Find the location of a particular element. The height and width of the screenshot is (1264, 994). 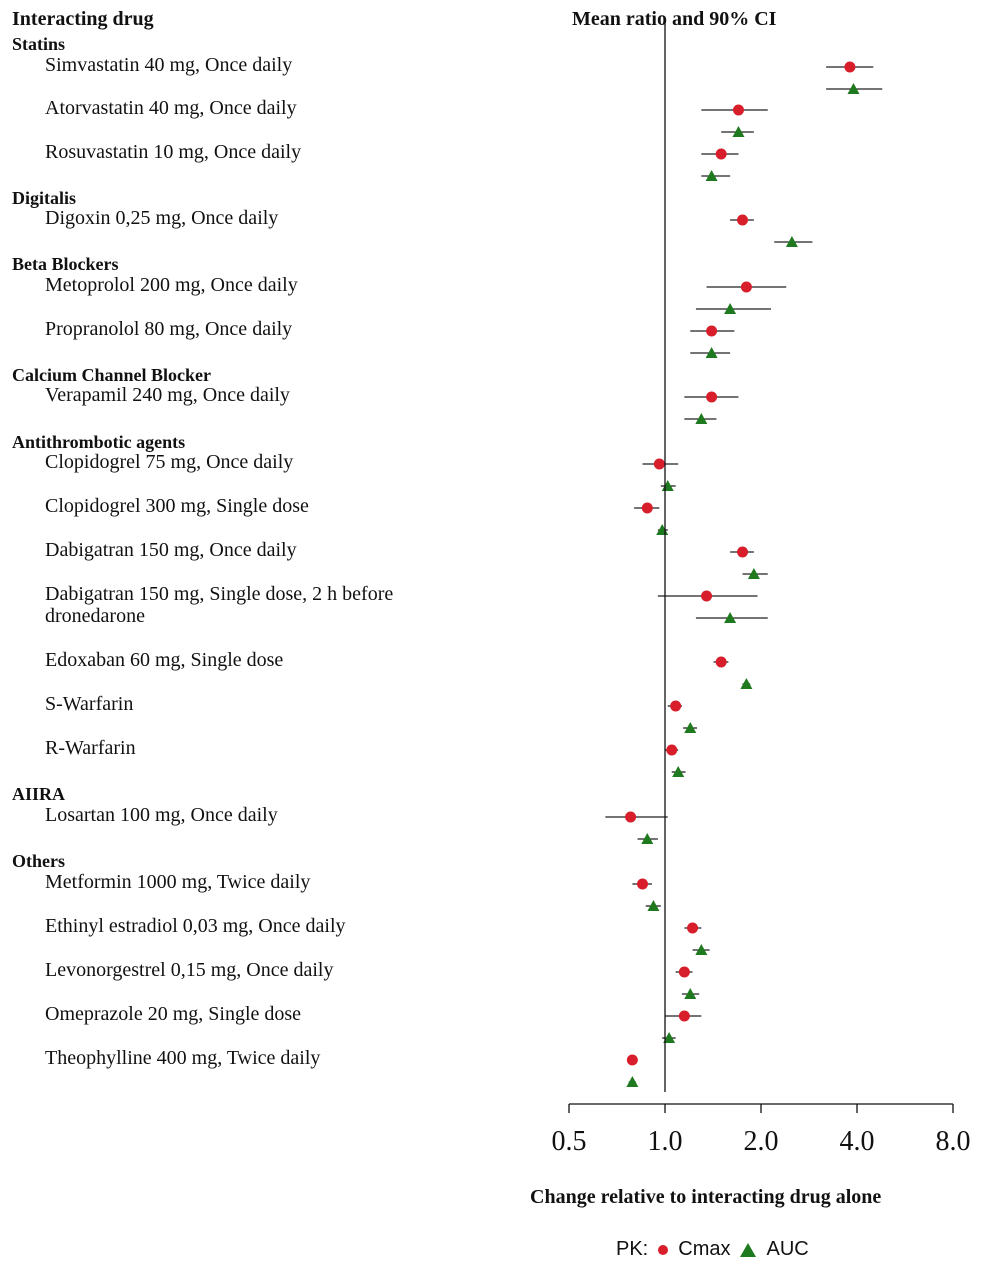

x-tick-label: 0.5 is located at coordinates (569, 1141).